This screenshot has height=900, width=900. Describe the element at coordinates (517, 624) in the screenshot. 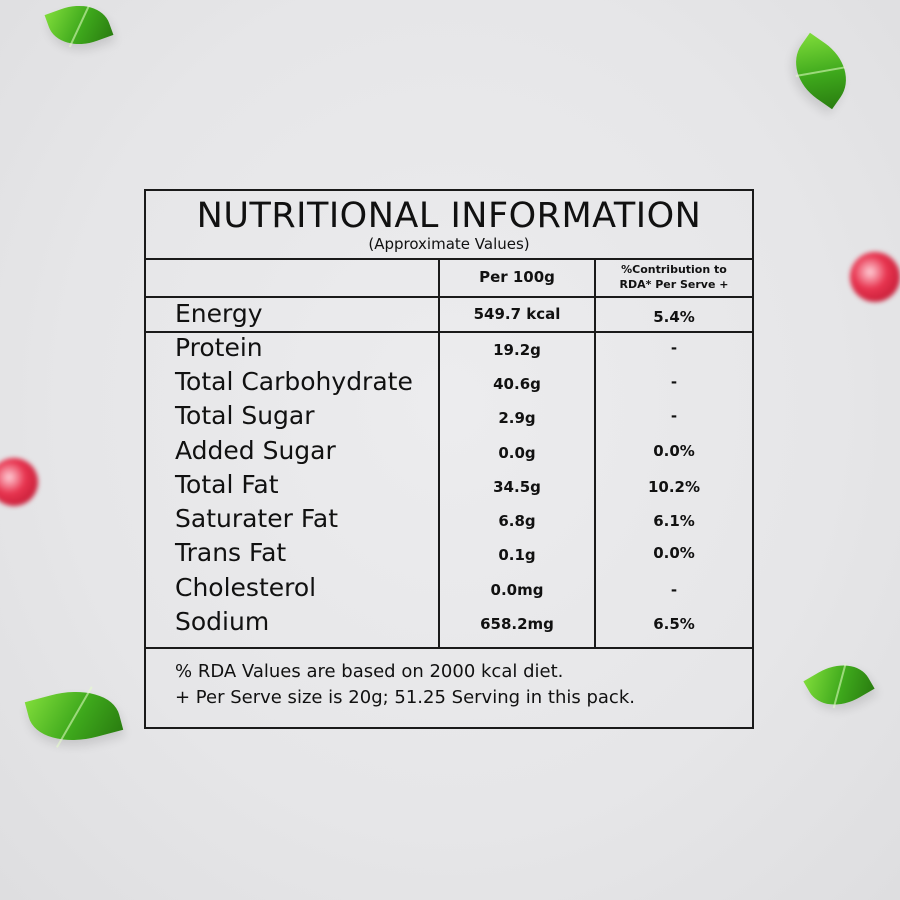

I see `nutrient-per100: 658.2mg` at that location.